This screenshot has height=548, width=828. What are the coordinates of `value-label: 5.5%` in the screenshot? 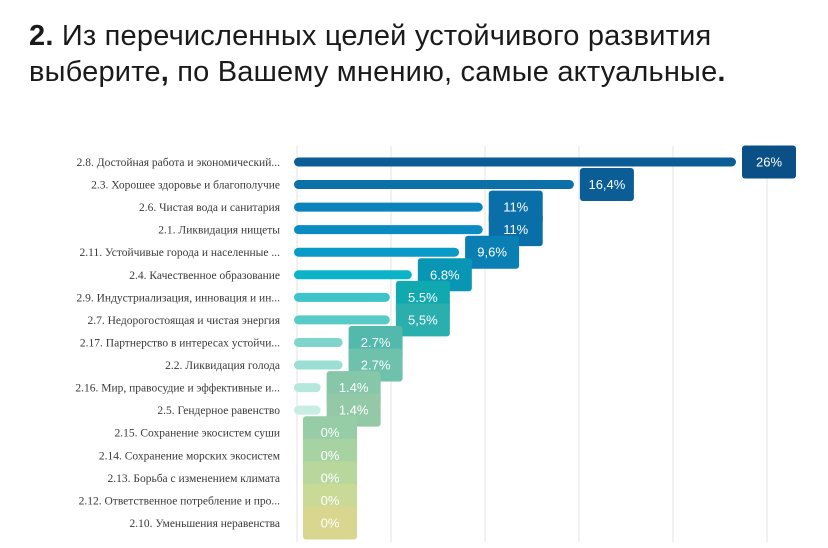 It's located at (423, 297).